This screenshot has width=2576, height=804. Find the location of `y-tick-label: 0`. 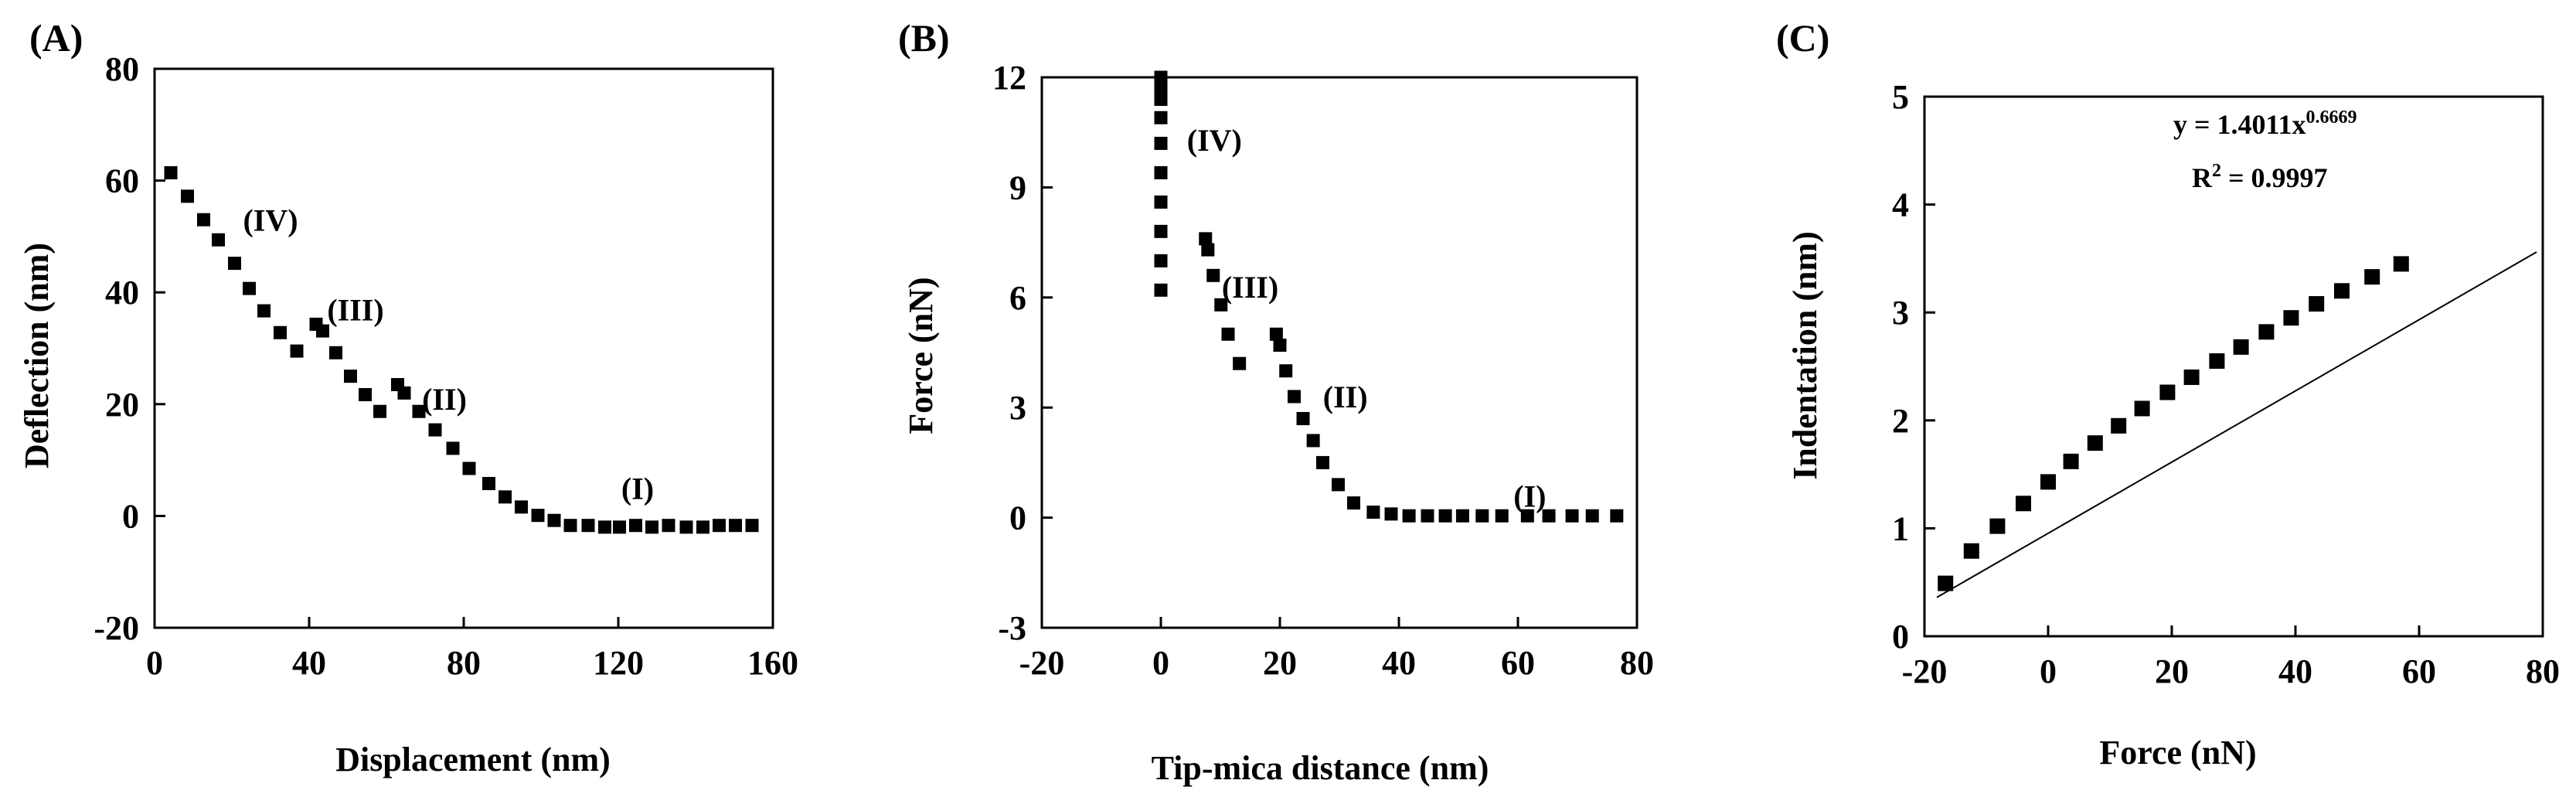

y-tick-label: 0 is located at coordinates (130, 516).